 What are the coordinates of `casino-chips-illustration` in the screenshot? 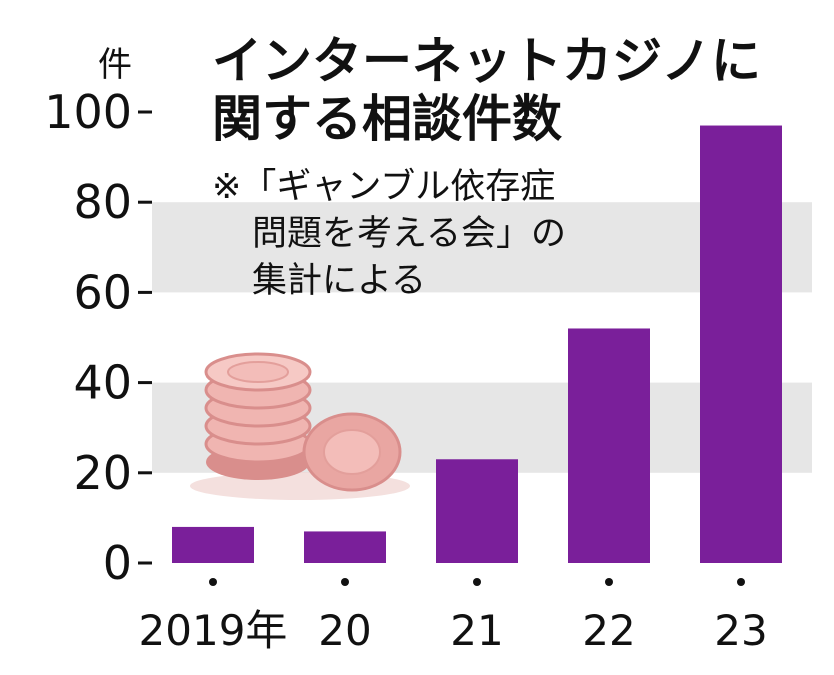 It's located at (300, 426).